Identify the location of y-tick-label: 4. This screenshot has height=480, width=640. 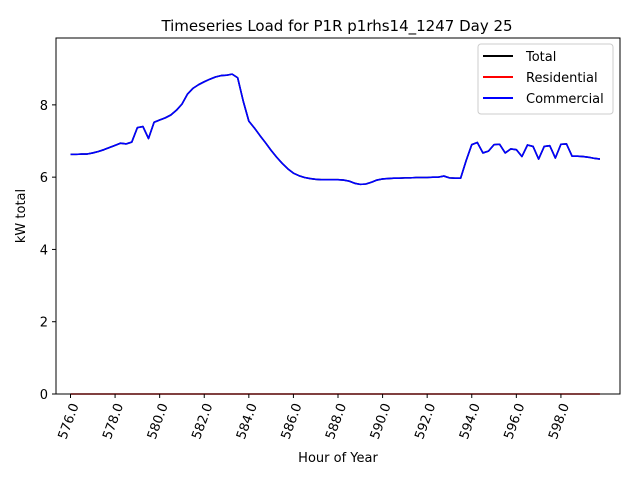
(44, 250).